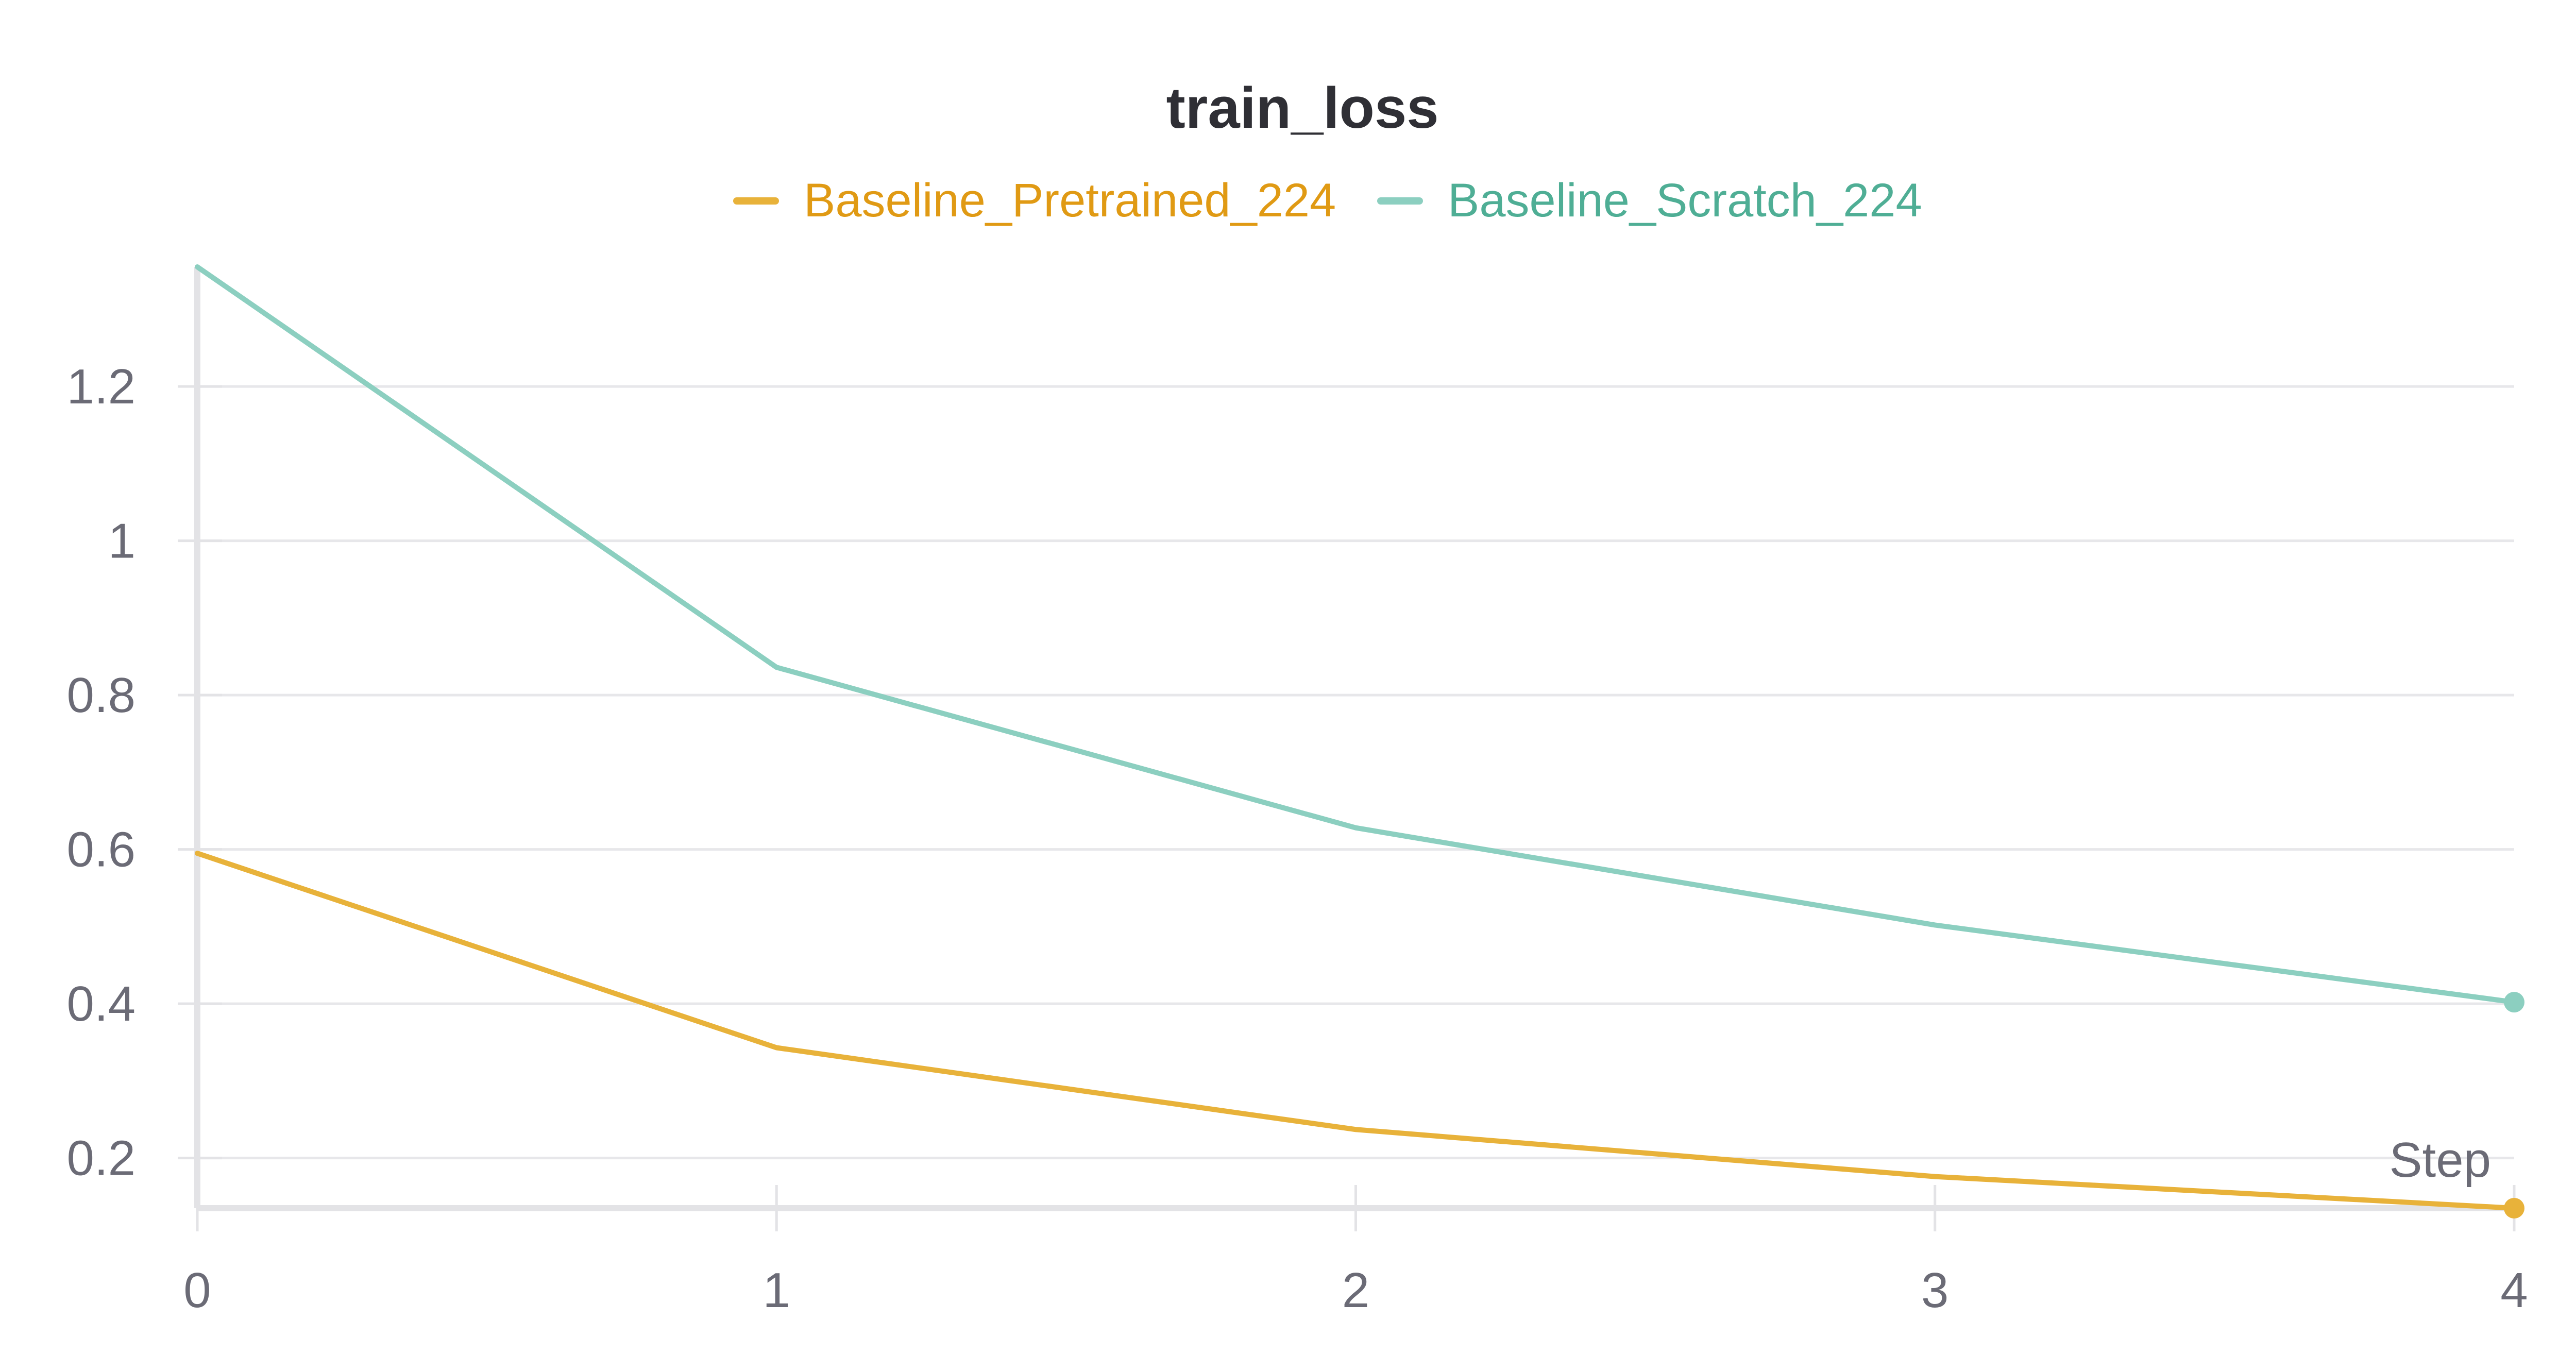 The height and width of the screenshot is (1371, 2576). I want to click on y-tick-label: 0.4, so click(101, 1004).